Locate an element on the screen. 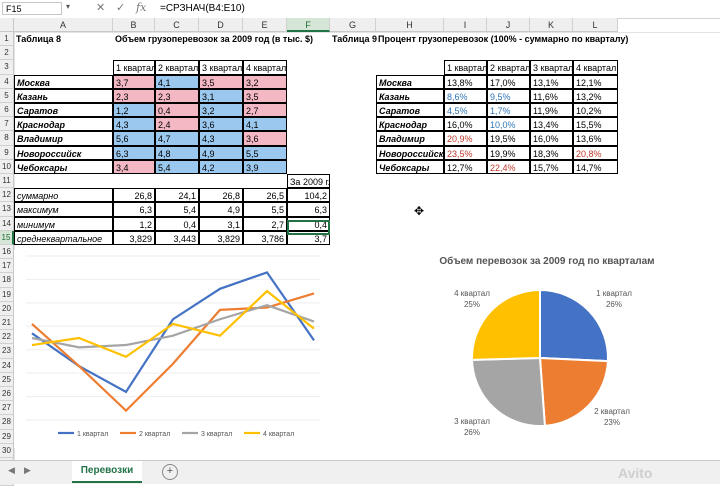 The height and width of the screenshot is (486, 720). stat-name: среднеквартальное is located at coordinates (63, 237).